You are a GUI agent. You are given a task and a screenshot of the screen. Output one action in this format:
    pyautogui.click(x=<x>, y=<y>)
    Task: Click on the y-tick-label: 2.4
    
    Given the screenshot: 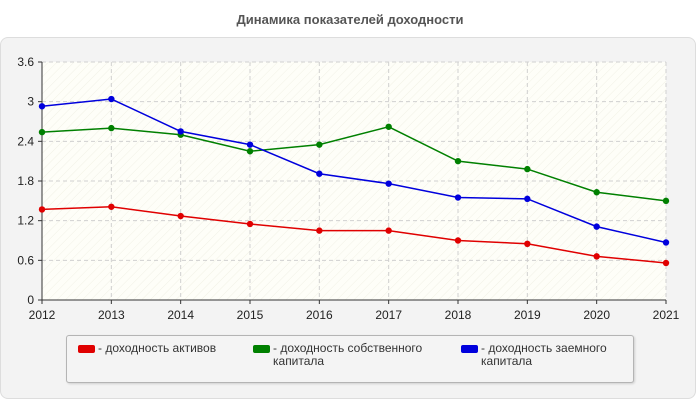 What is the action you would take?
    pyautogui.click(x=25, y=141)
    